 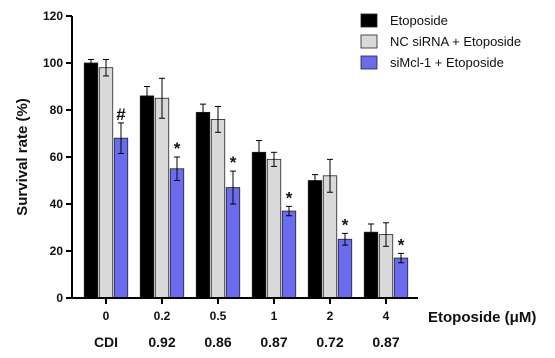 I want to click on x-labels-layer: 0 0.2 0.5 1 2 4, so click(x=246, y=310).